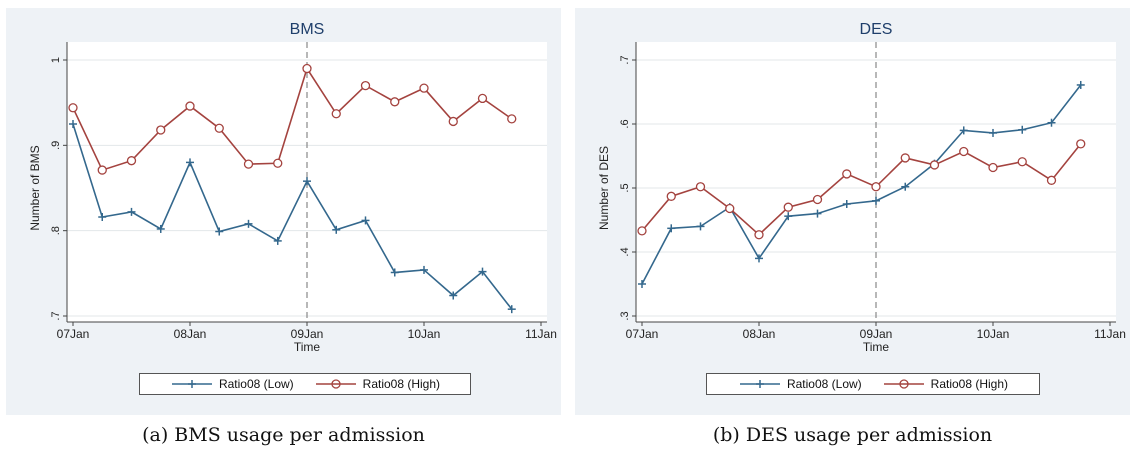 The width and height of the screenshot is (1130, 459). Describe the element at coordinates (283, 435) in the screenshot. I see `figure-caption-bms: (a) BMS usage per admission` at that location.